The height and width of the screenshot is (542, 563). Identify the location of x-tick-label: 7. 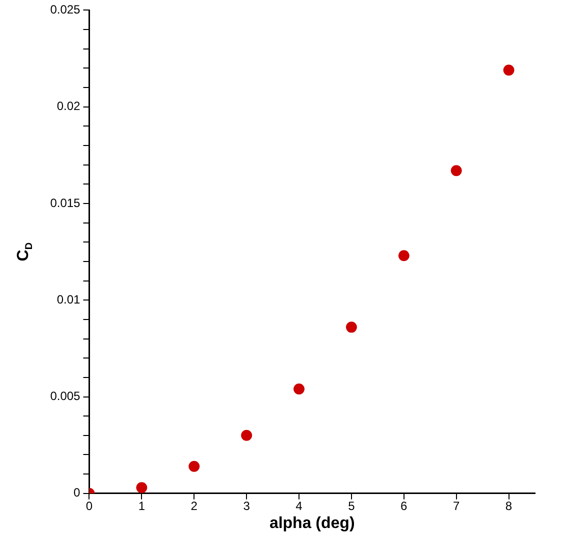
(456, 505).